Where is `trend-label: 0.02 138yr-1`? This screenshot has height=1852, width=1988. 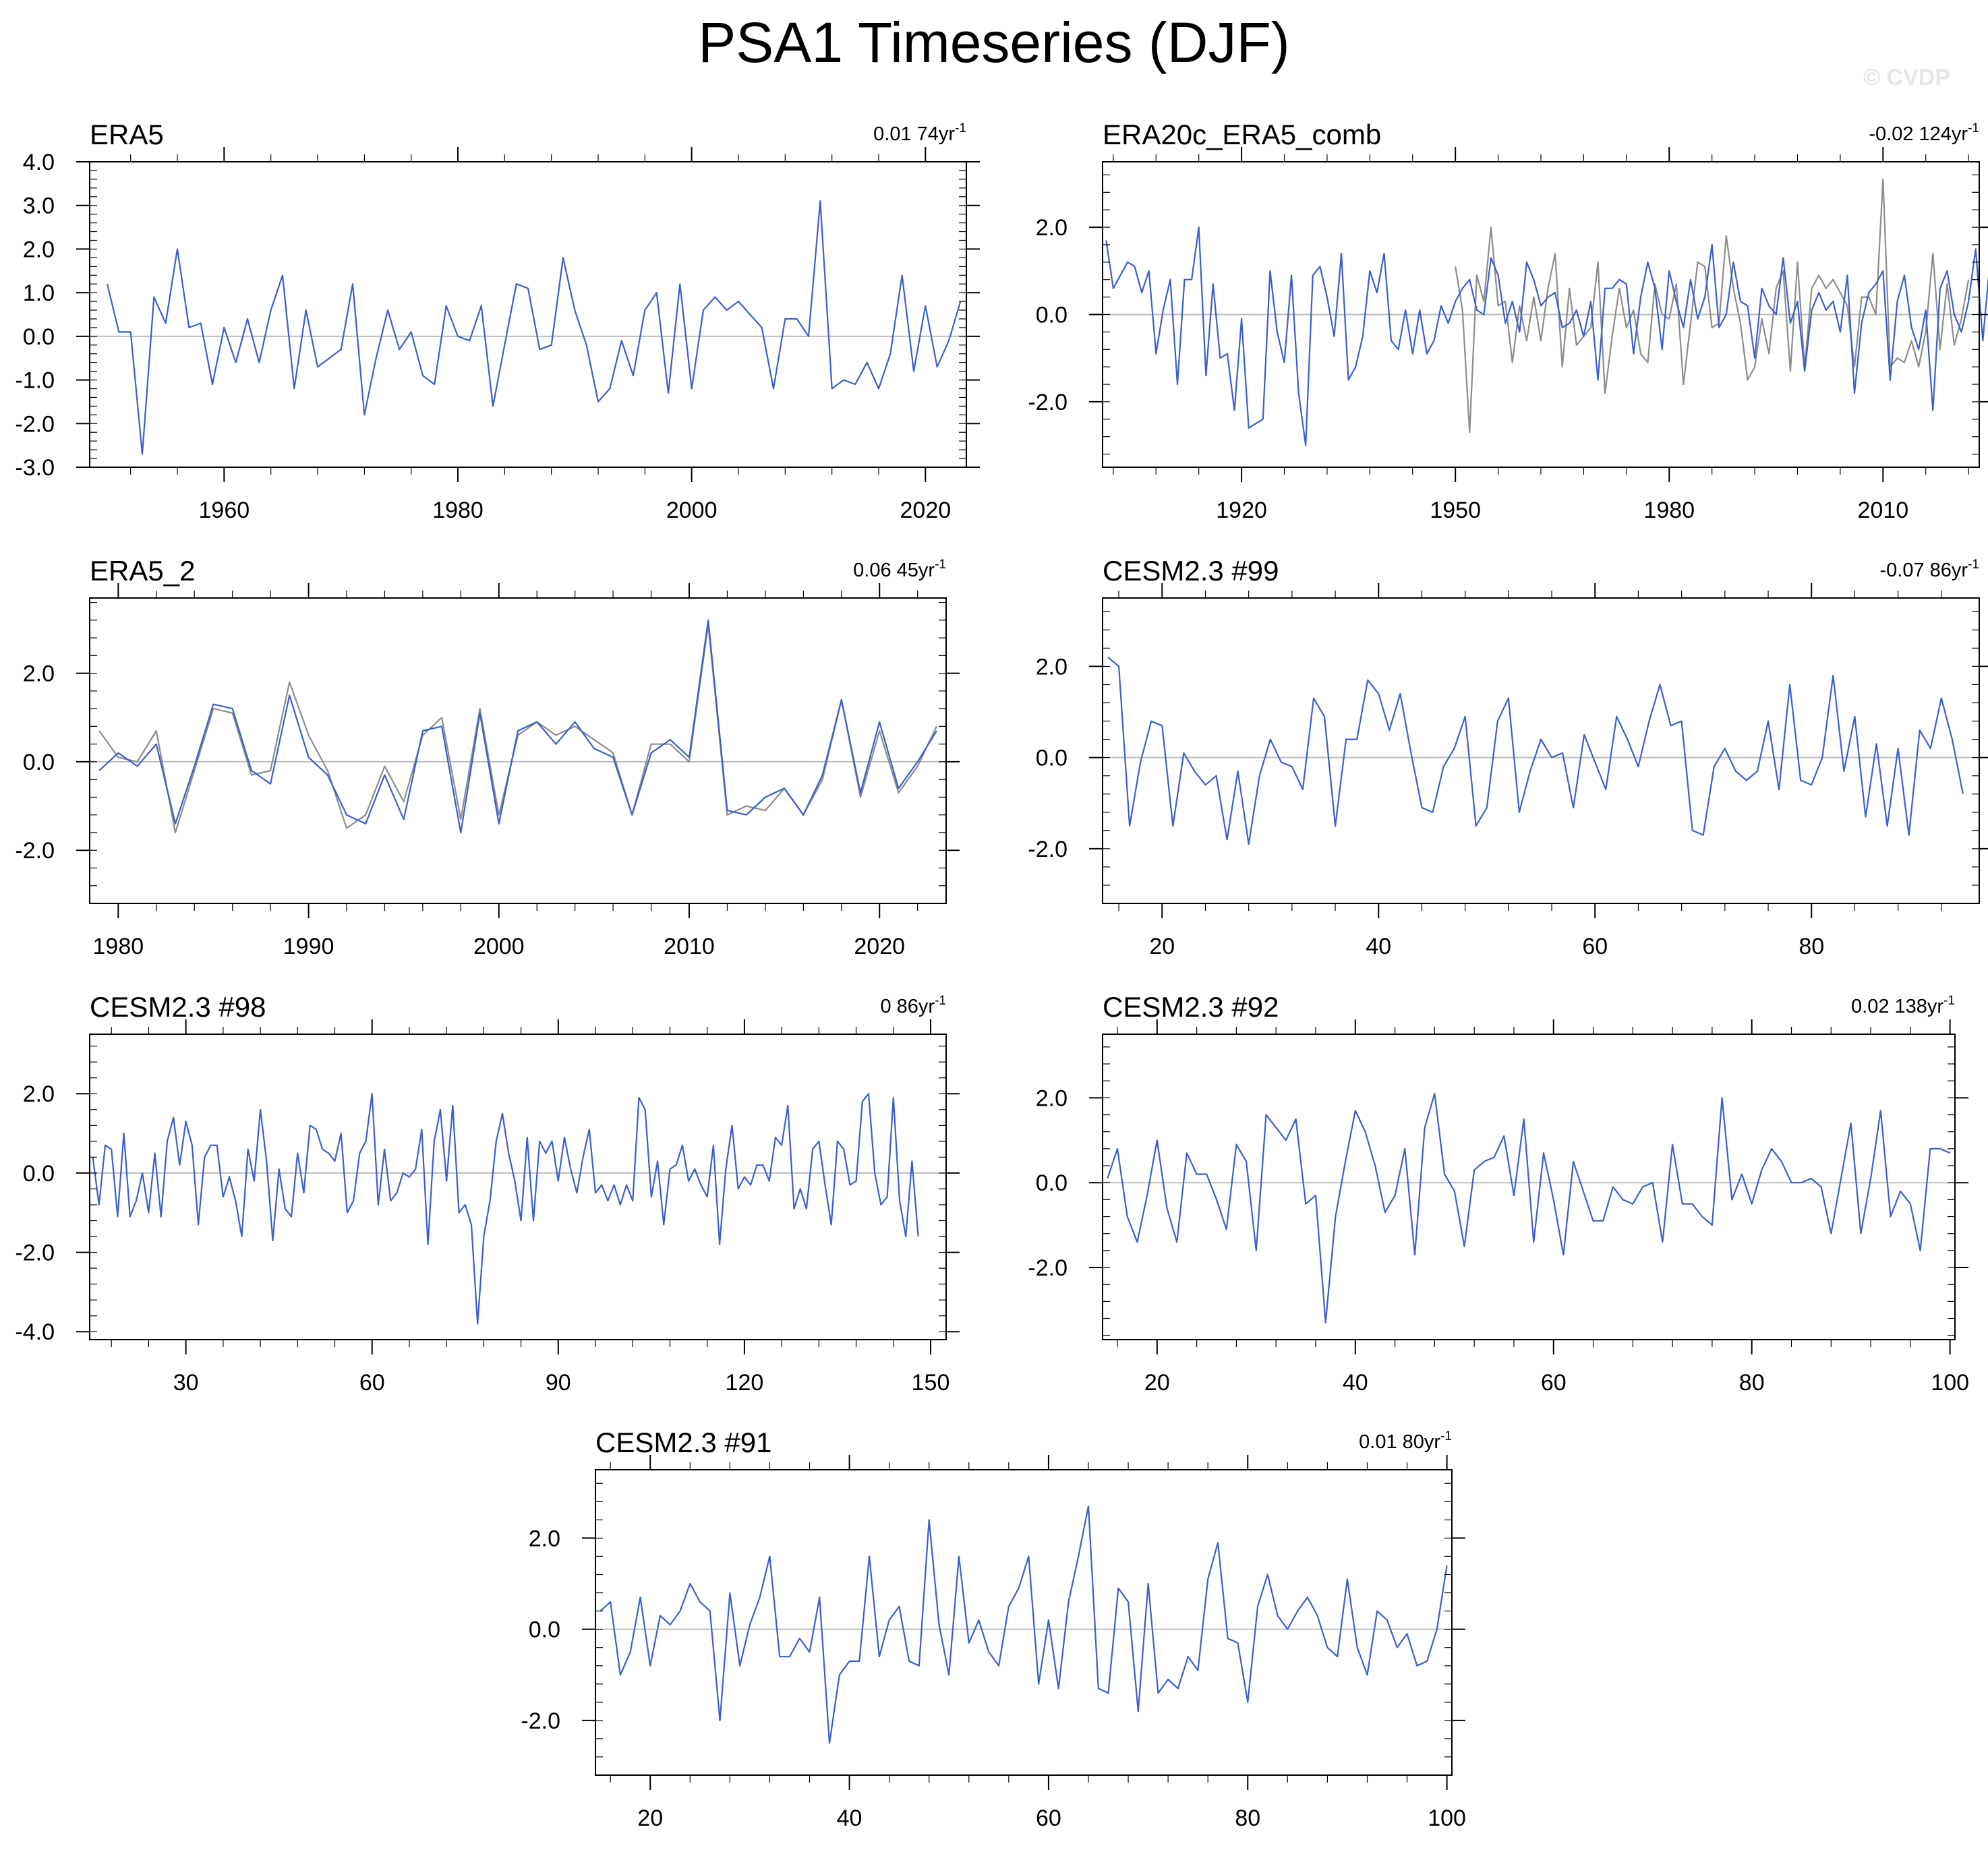 trend-label: 0.02 138yr-1 is located at coordinates (1903, 1005).